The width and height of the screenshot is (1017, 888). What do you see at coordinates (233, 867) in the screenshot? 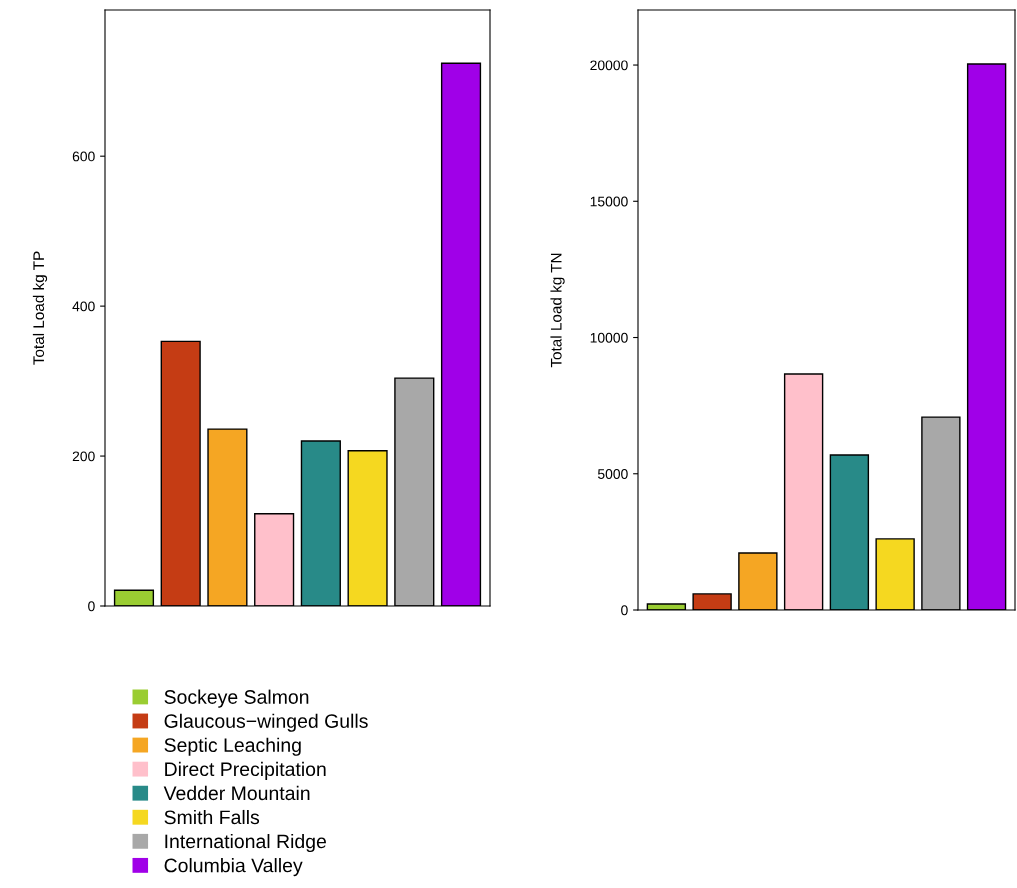
I see `legend-label: Columbia Valley` at bounding box center [233, 867].